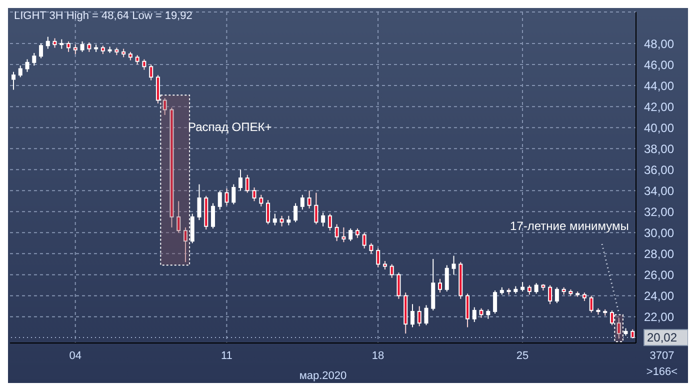 The height and width of the screenshot is (391, 700). Describe the element at coordinates (659, 317) in the screenshot. I see `y-tick-label: 22,00` at that location.